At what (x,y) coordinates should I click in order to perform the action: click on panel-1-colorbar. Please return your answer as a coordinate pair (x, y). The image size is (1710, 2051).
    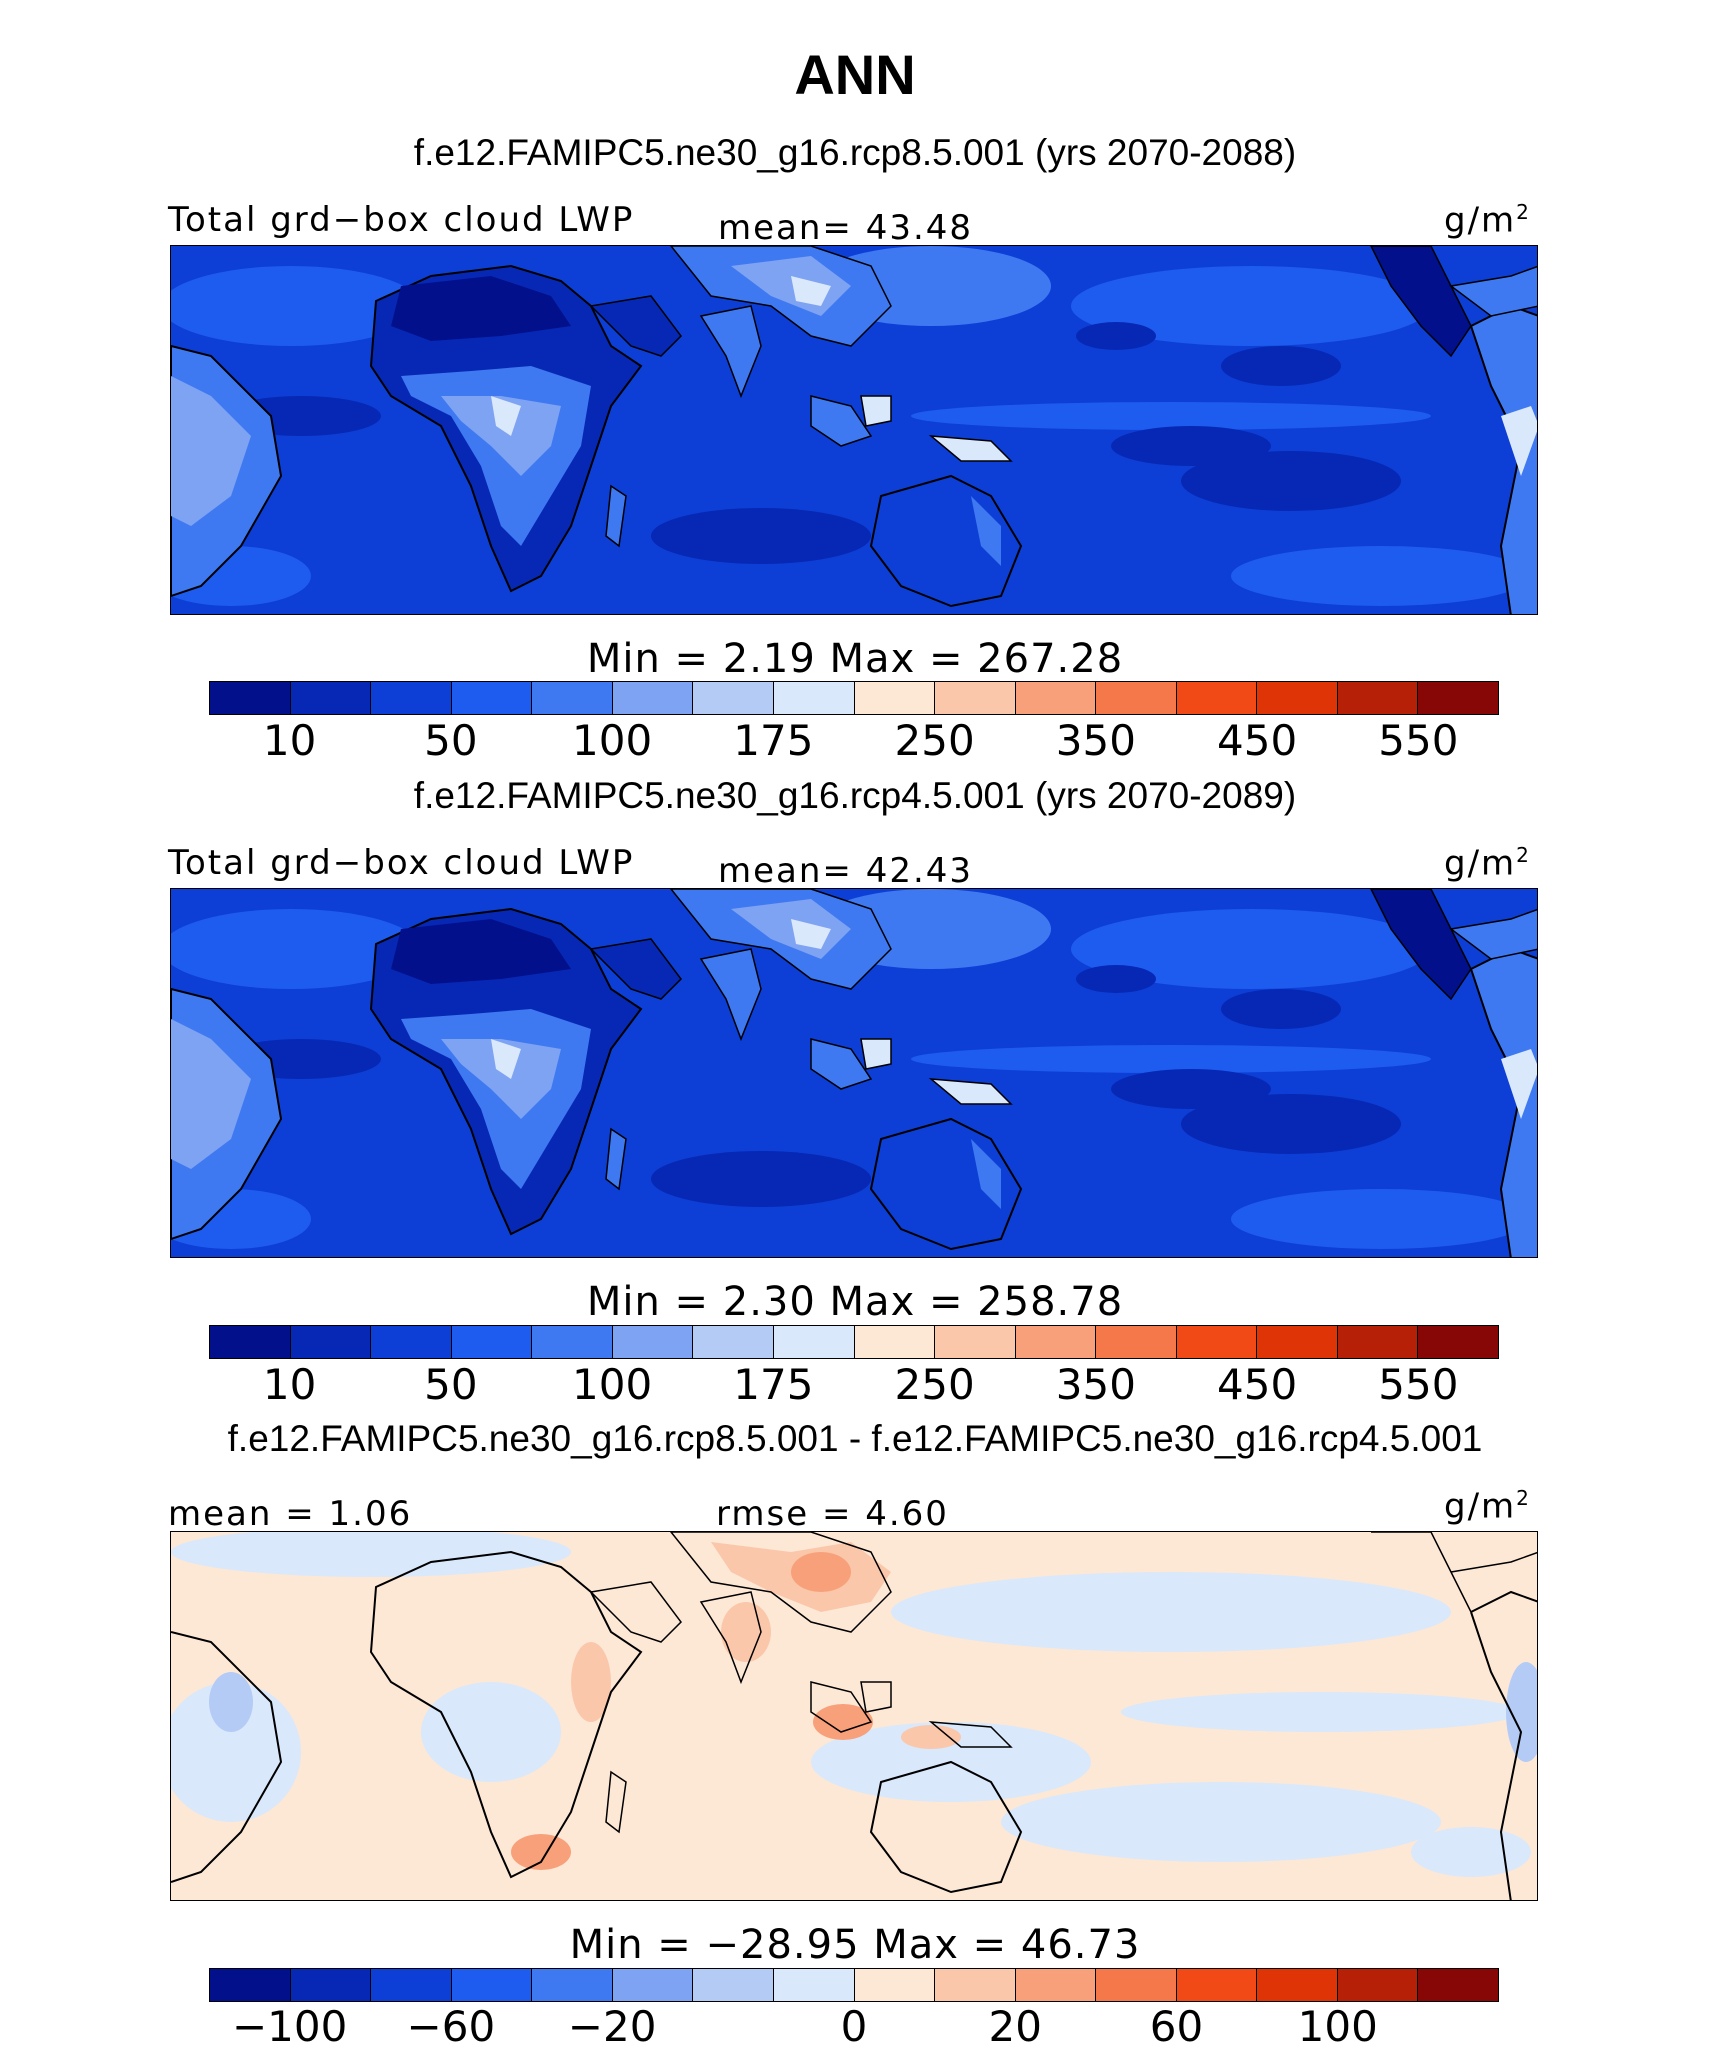
    Looking at the image, I should click on (854, 698).